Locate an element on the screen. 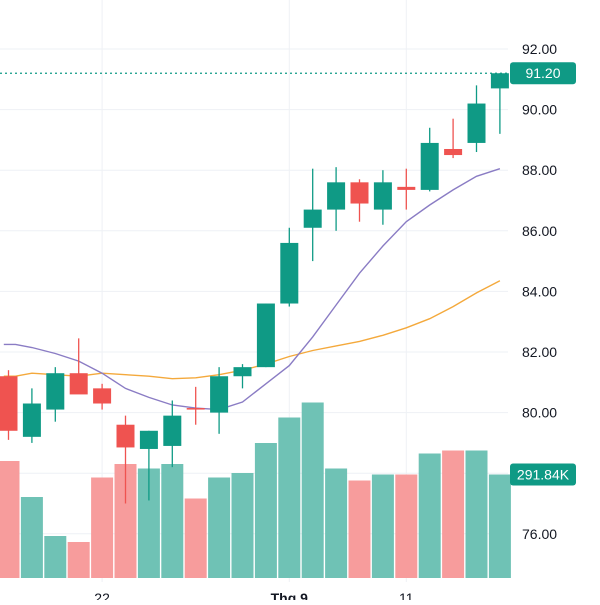 Image resolution: width=600 pixels, height=605 pixels. y-tick-label: 80.00 is located at coordinates (539, 413).